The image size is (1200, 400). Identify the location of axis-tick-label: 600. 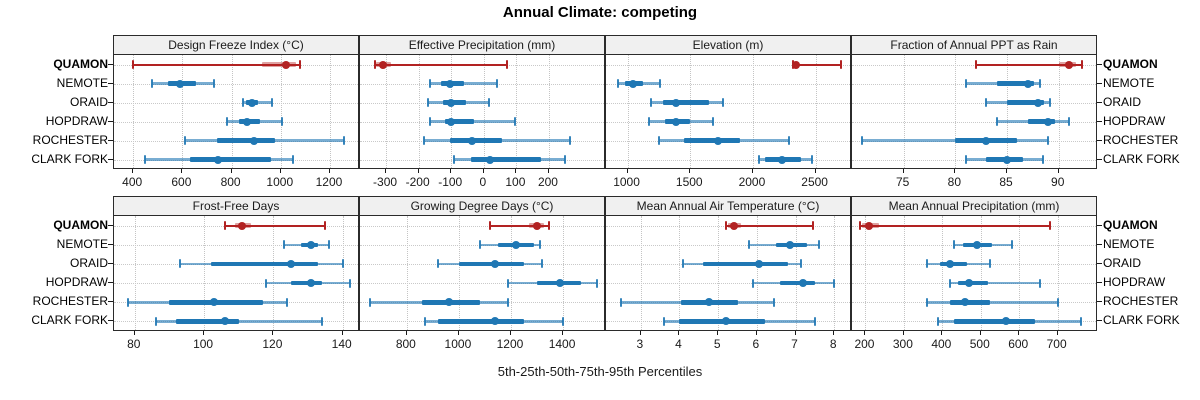
(1018, 344).